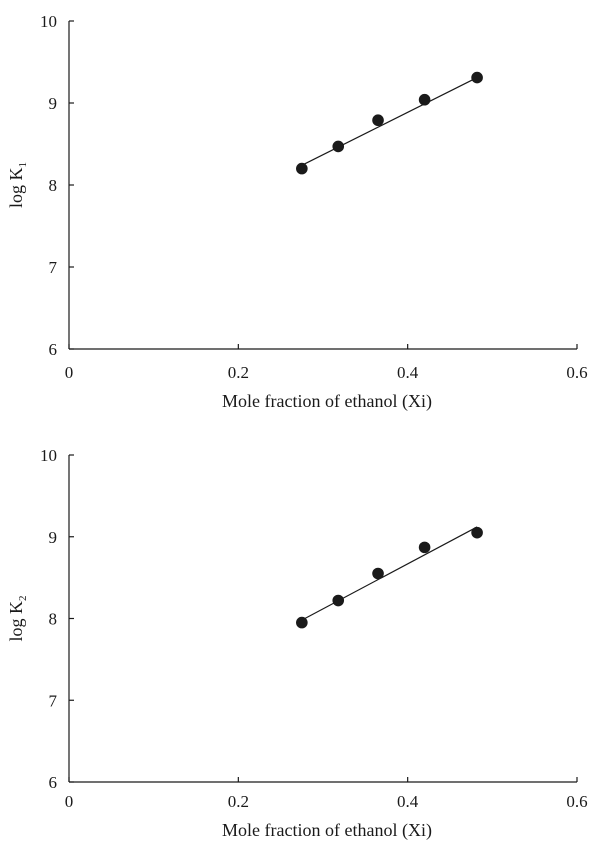  What do you see at coordinates (23, 599) in the screenshot?
I see `y-axis-title-subscript: 2` at bounding box center [23, 599].